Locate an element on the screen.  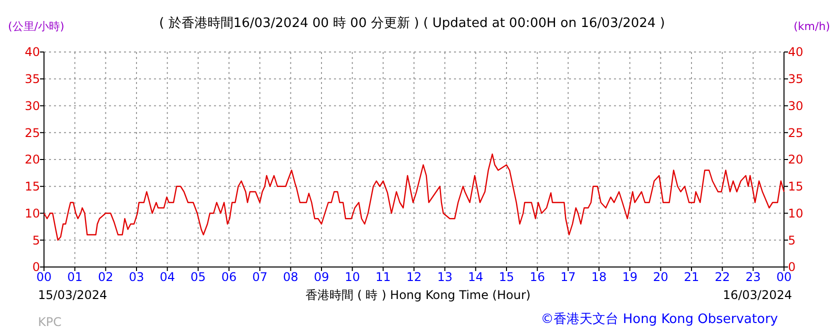
y2-tick-label: 25 is located at coordinates (796, 133).